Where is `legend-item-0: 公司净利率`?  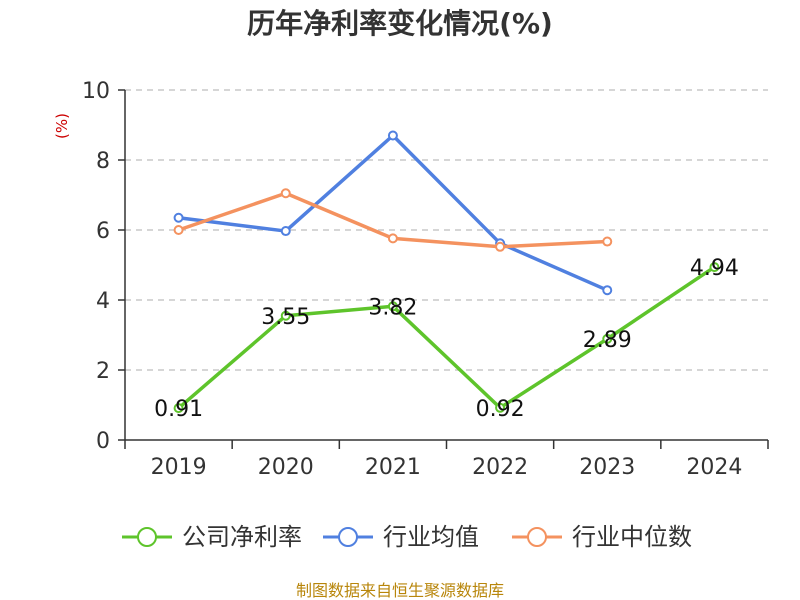
legend-item-0: 公司净利率 is located at coordinates (212, 537).